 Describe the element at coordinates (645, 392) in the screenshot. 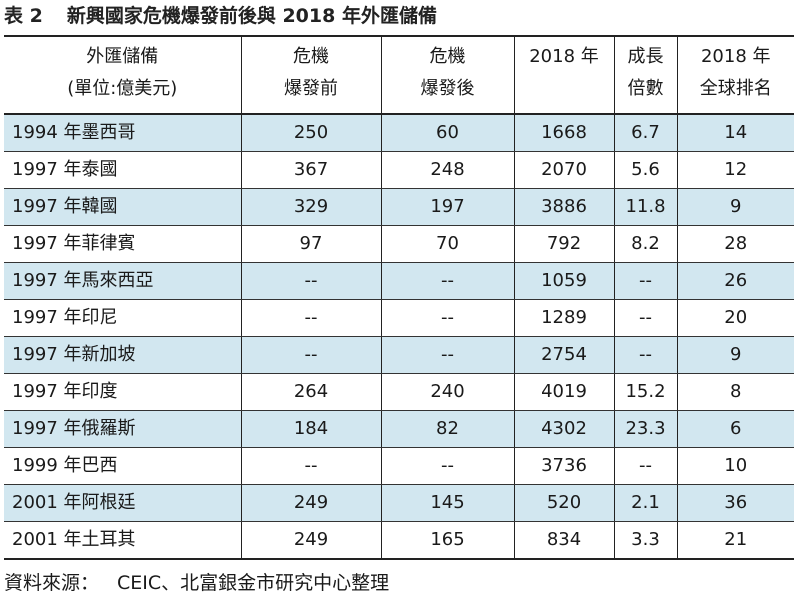

I see `growth-cell: 15.2` at that location.